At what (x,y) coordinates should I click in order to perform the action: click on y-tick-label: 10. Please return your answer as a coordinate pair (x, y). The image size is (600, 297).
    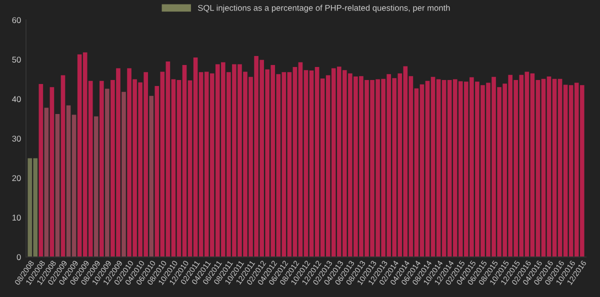
    Looking at the image, I should click on (16, 217).